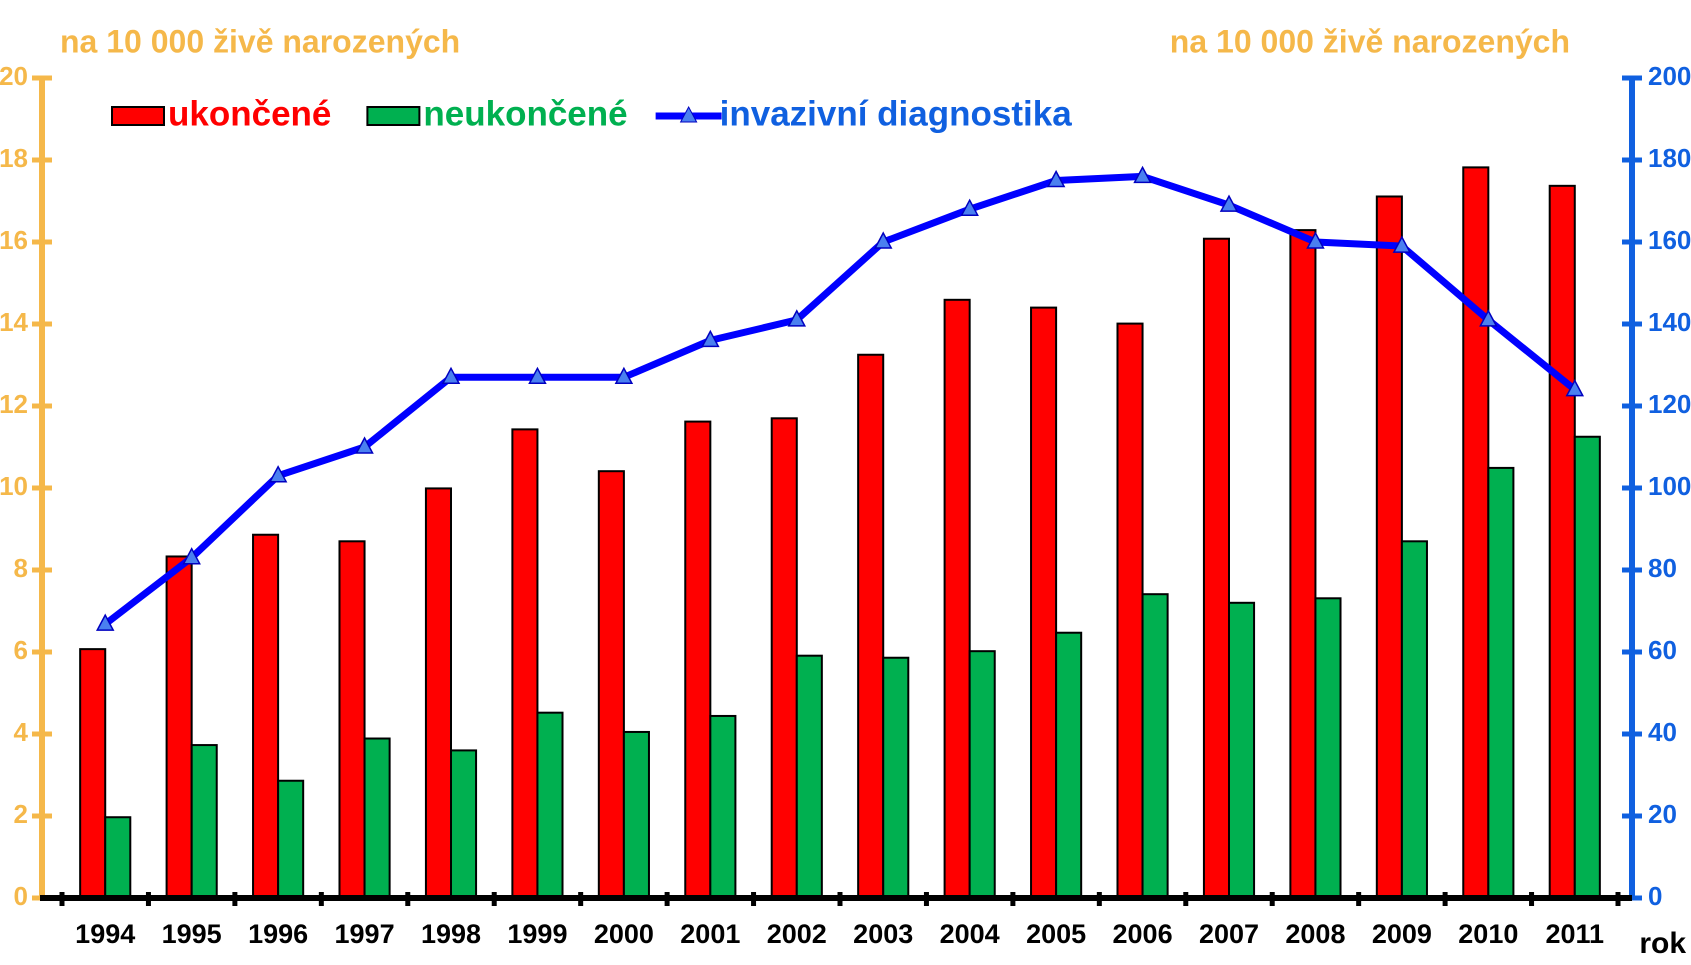  I want to click on x-tick-label: 2000, so click(624, 934).